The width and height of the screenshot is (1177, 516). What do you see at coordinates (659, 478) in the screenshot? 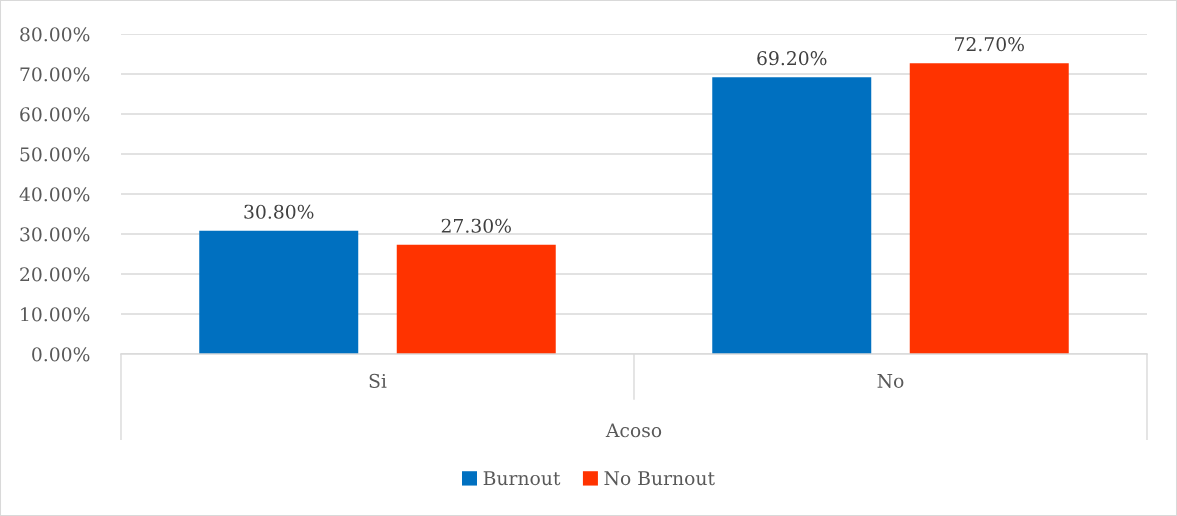
I see `legend-label: No Burnout` at bounding box center [659, 478].